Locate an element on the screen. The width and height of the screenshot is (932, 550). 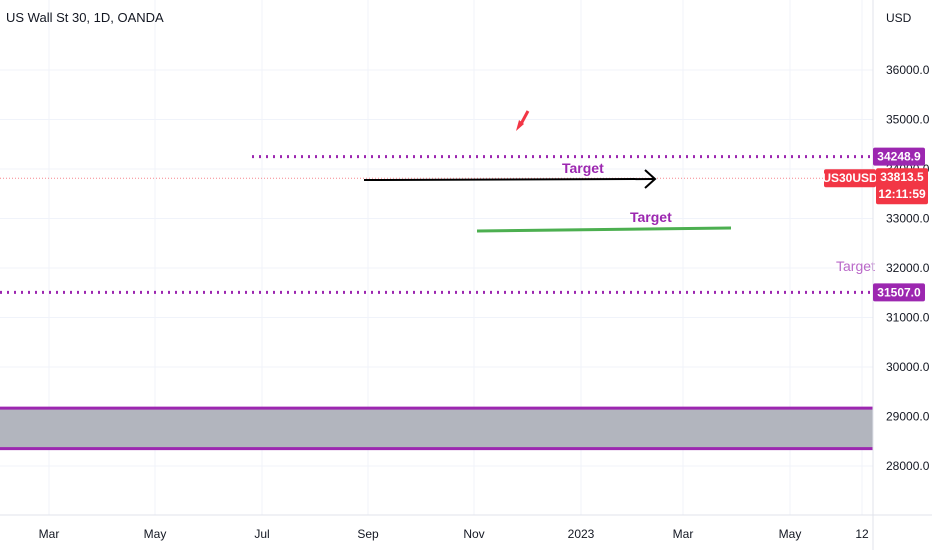
svg-text: 34248.9 is located at coordinates (899, 157).